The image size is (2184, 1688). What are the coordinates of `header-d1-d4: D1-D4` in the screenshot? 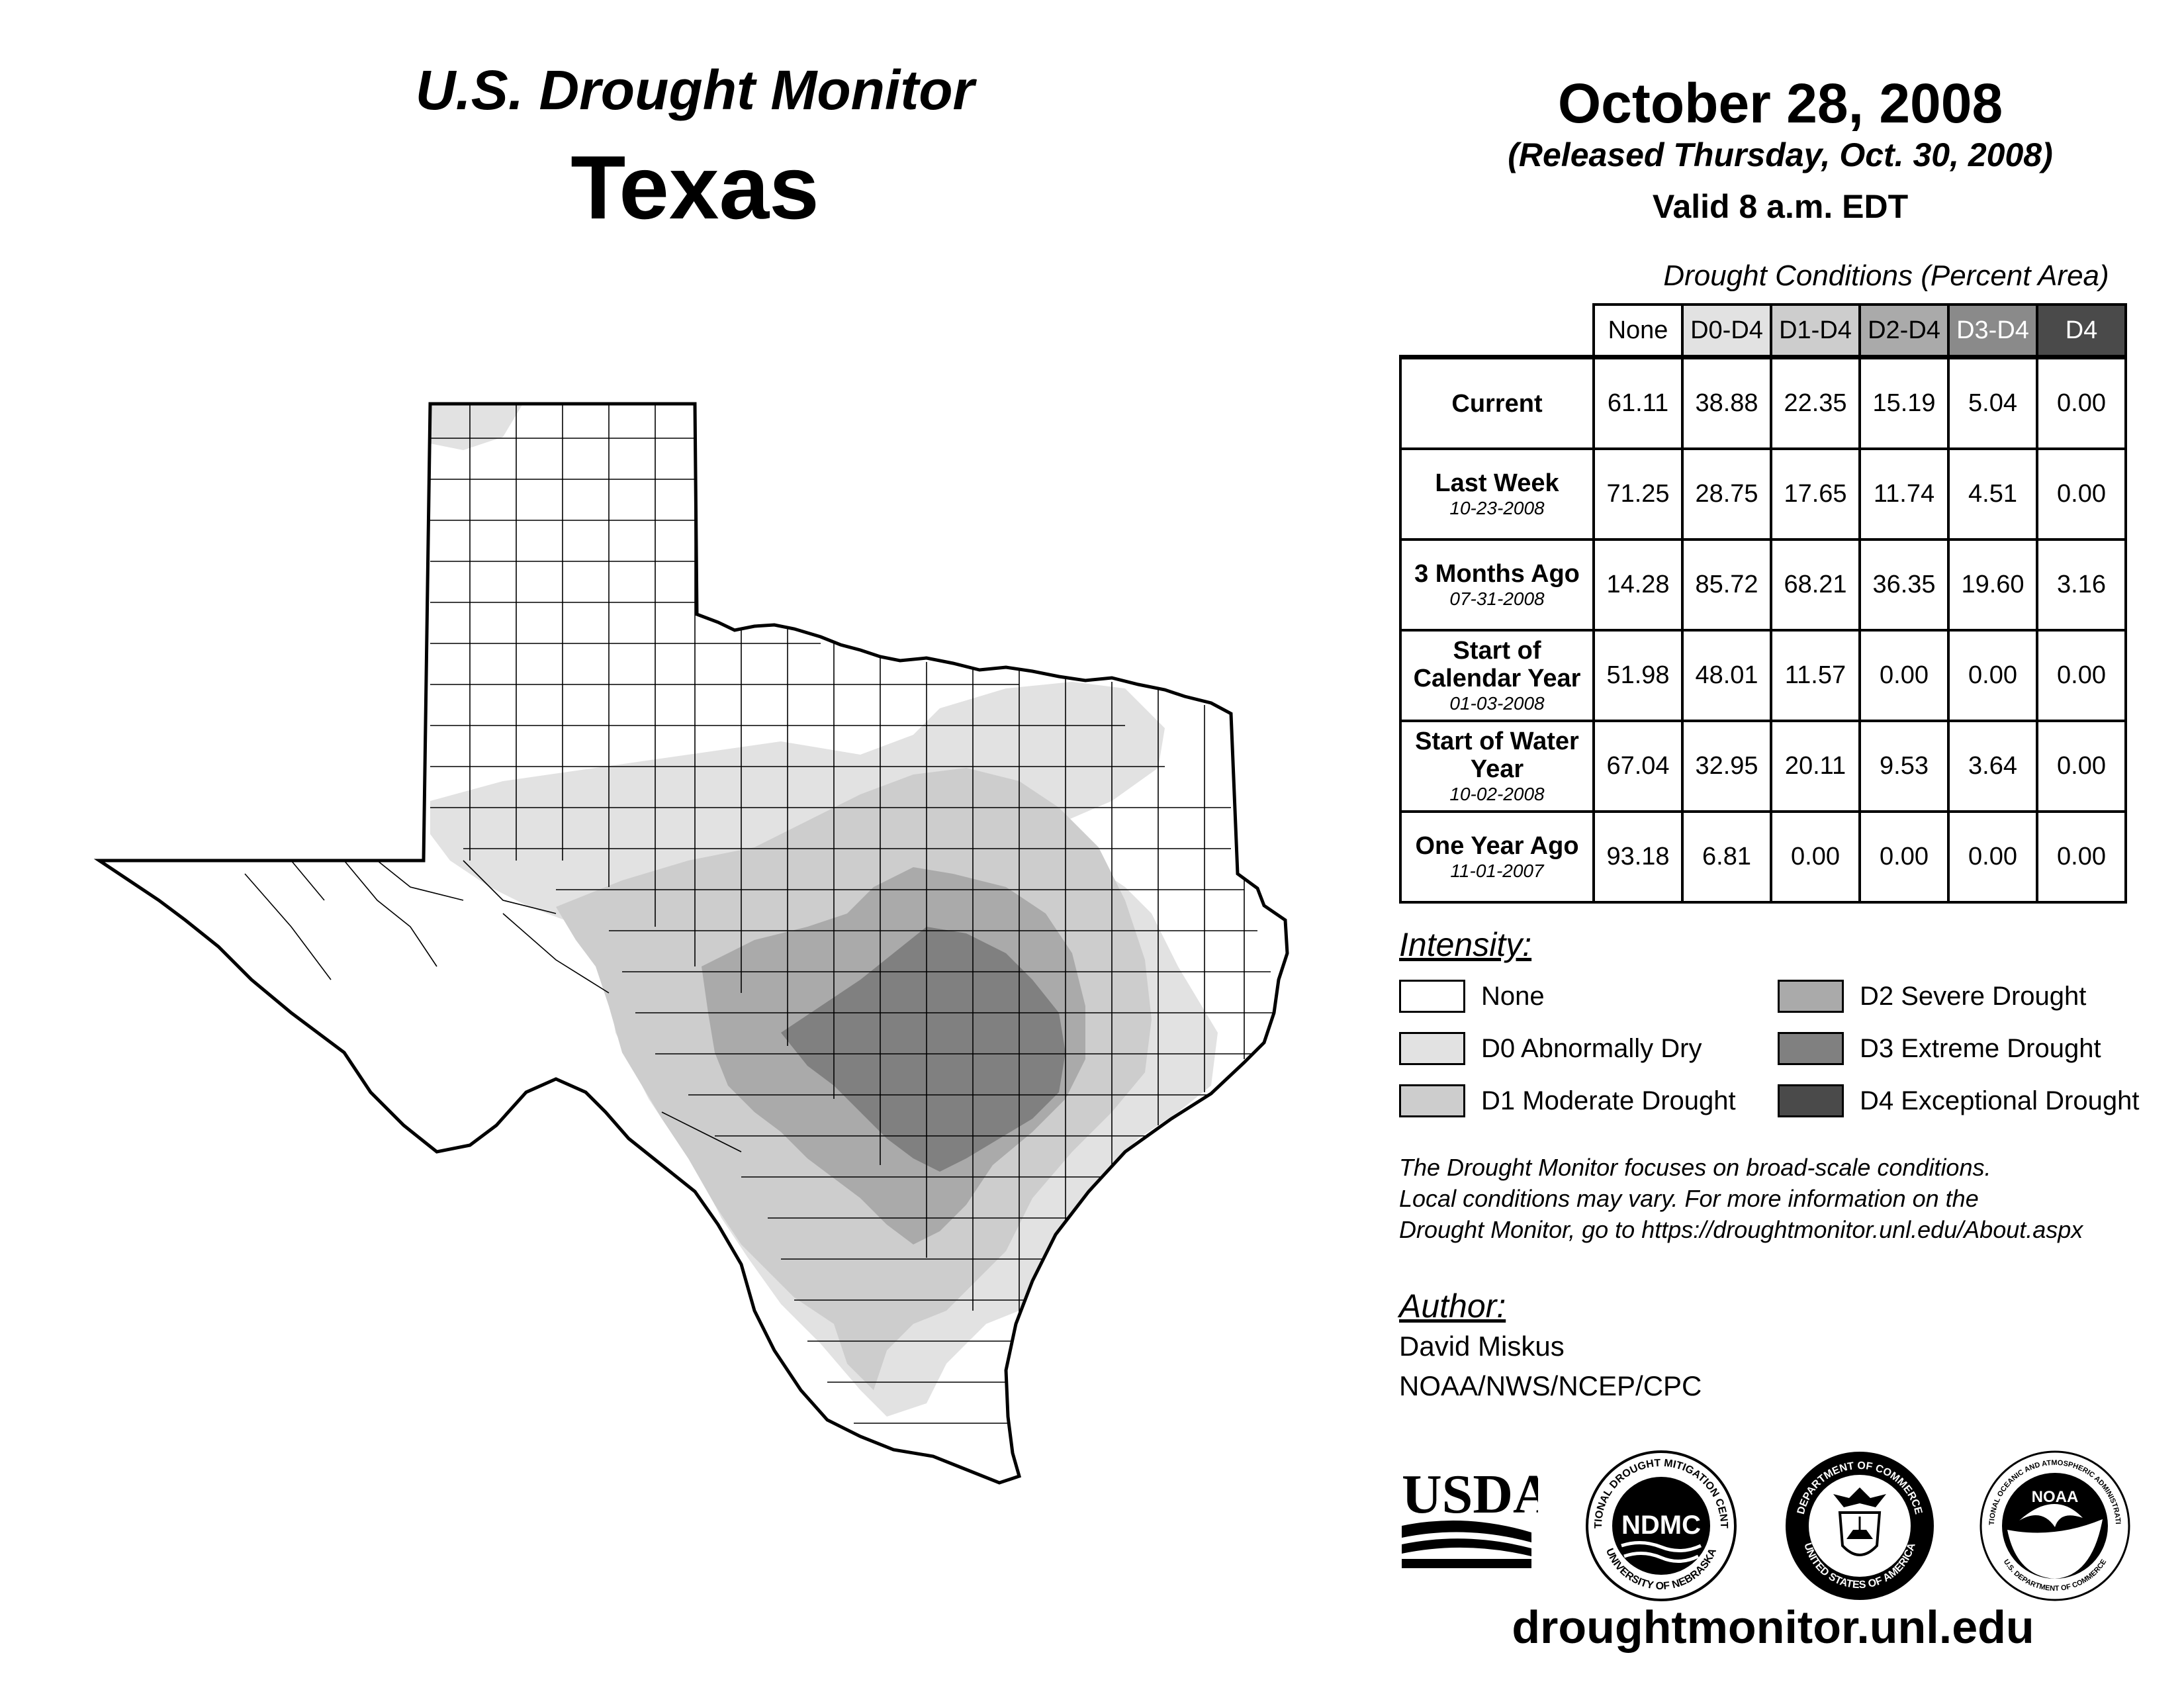 It's located at (1815, 331).